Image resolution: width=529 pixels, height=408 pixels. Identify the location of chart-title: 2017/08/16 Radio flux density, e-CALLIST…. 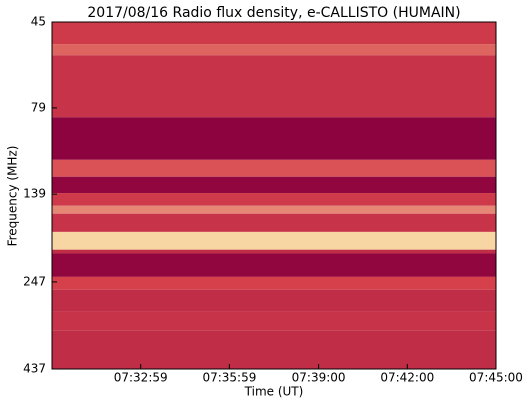
(273, 13).